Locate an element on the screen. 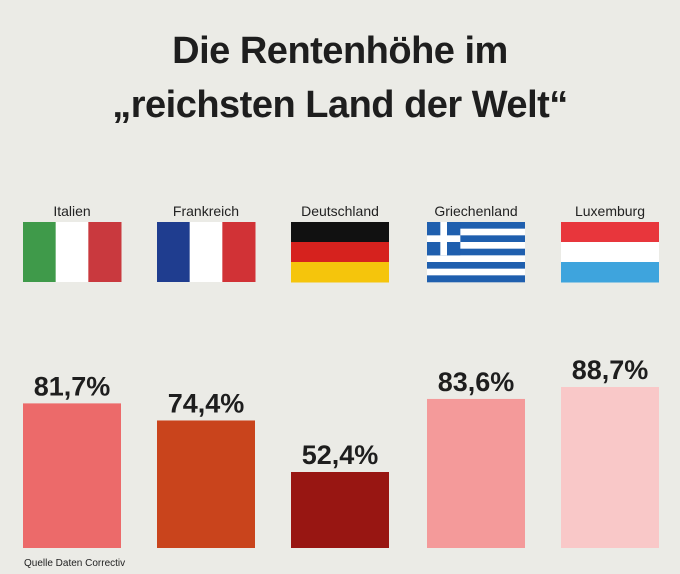  country-label-italien: Italien is located at coordinates (71, 211).